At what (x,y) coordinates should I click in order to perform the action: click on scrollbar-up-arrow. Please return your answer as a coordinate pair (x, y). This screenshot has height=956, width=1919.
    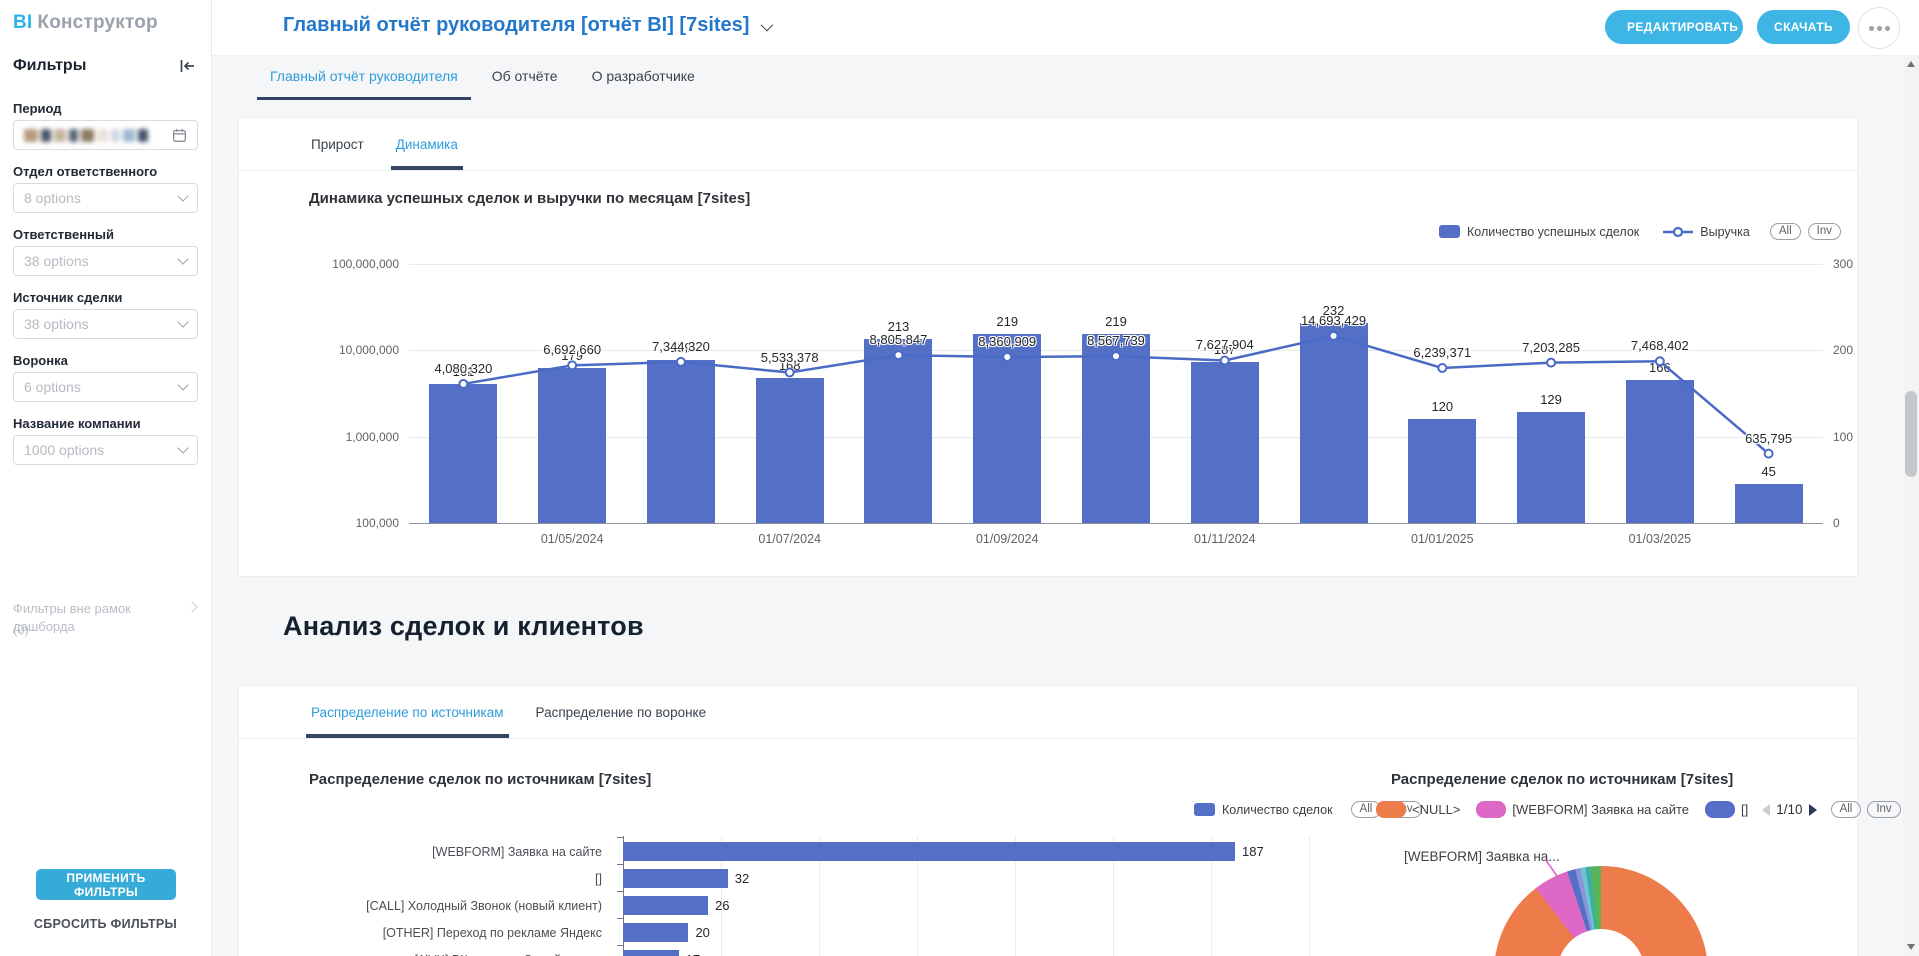
    Looking at the image, I should click on (1911, 64).